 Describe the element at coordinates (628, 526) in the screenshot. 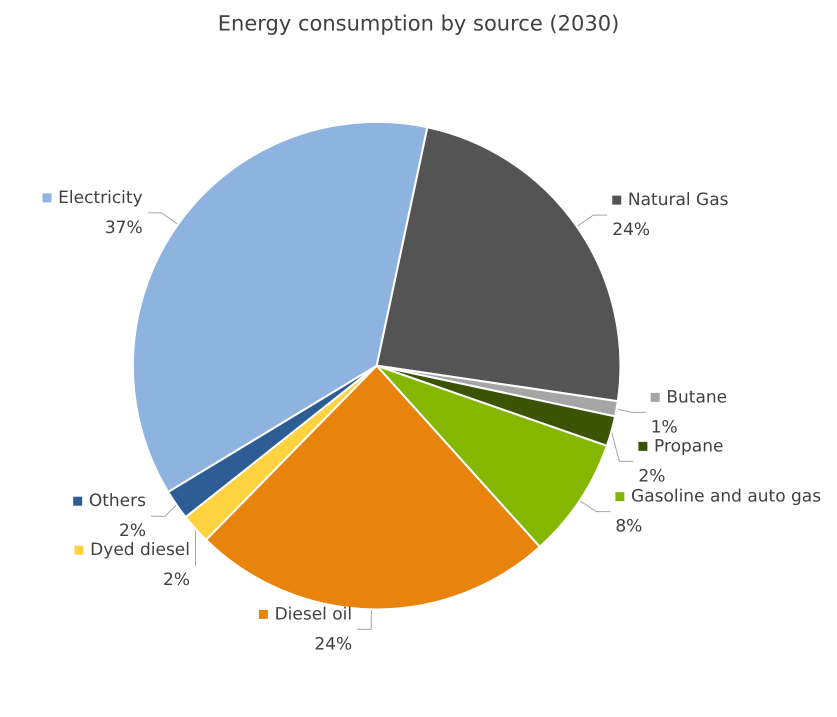

I see `data-label: 8%` at that location.